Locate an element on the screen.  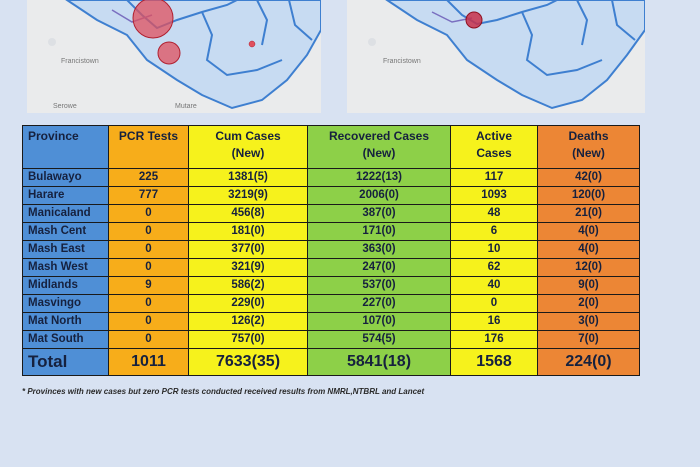
cell-province: Harare is located at coordinates (65, 195).